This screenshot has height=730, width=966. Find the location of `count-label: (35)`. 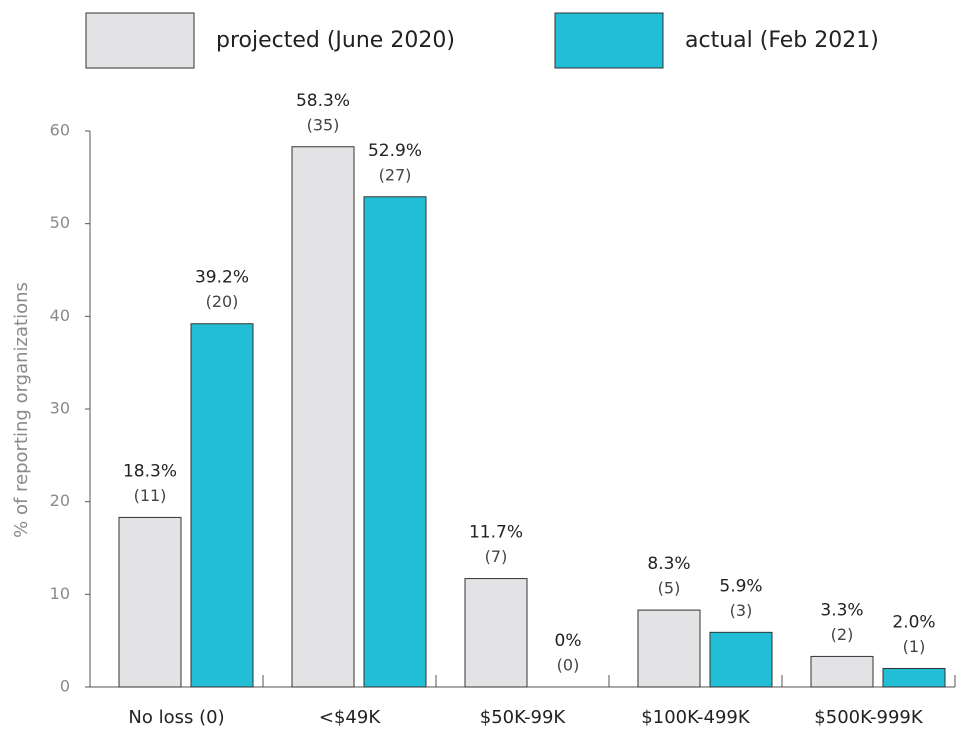

count-label: (35) is located at coordinates (323, 124).